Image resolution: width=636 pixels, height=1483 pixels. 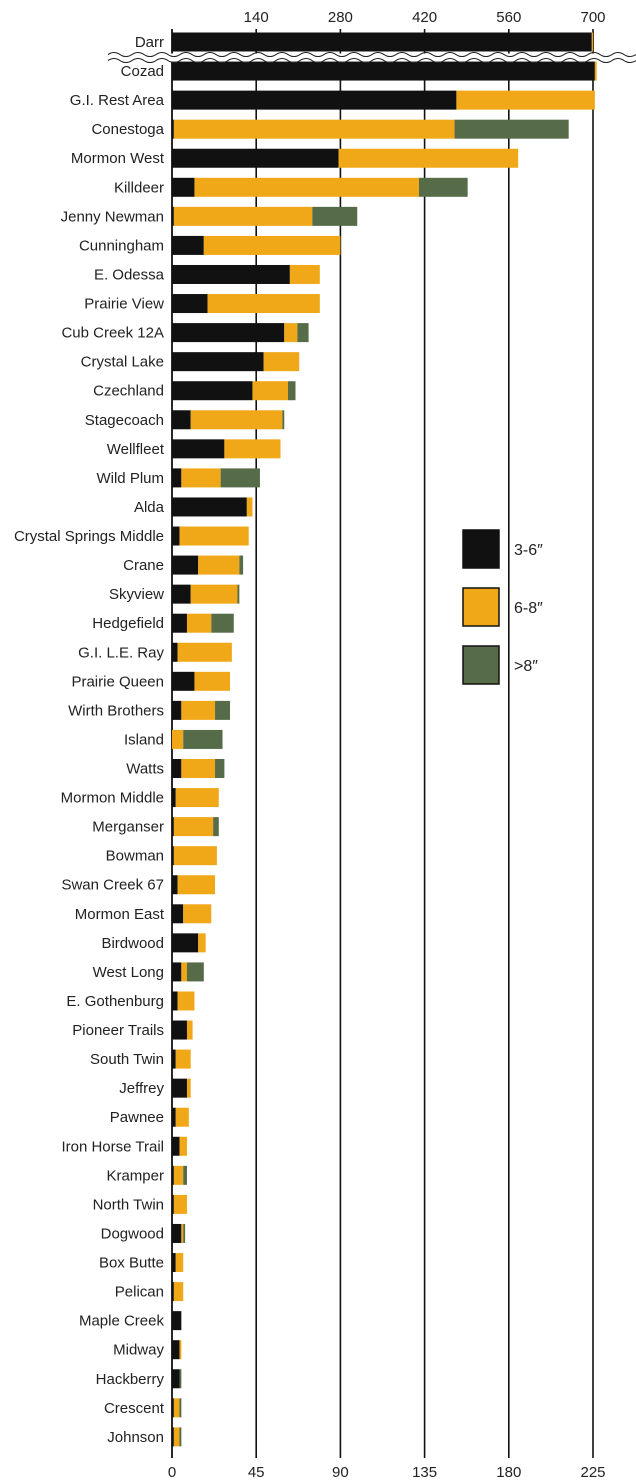 I want to click on category-label: West Long, so click(x=128, y=972).